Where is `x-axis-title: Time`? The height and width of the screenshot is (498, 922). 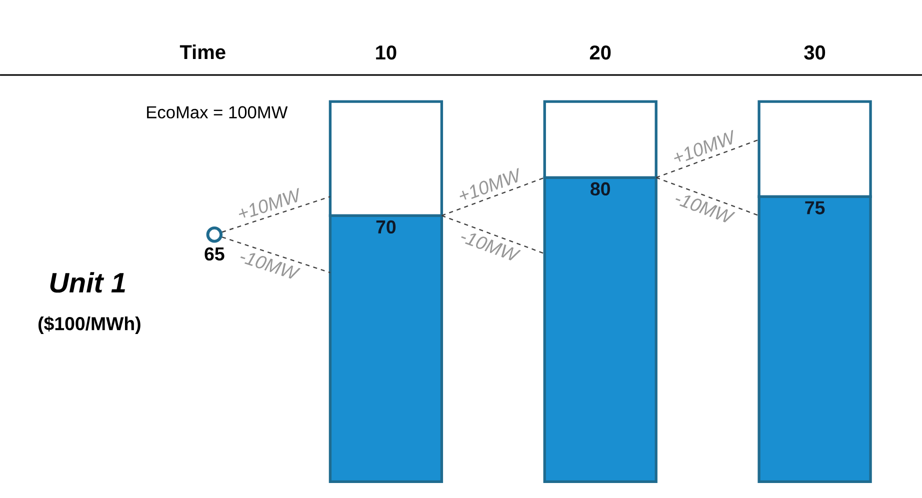
x-axis-title: Time is located at coordinates (203, 52).